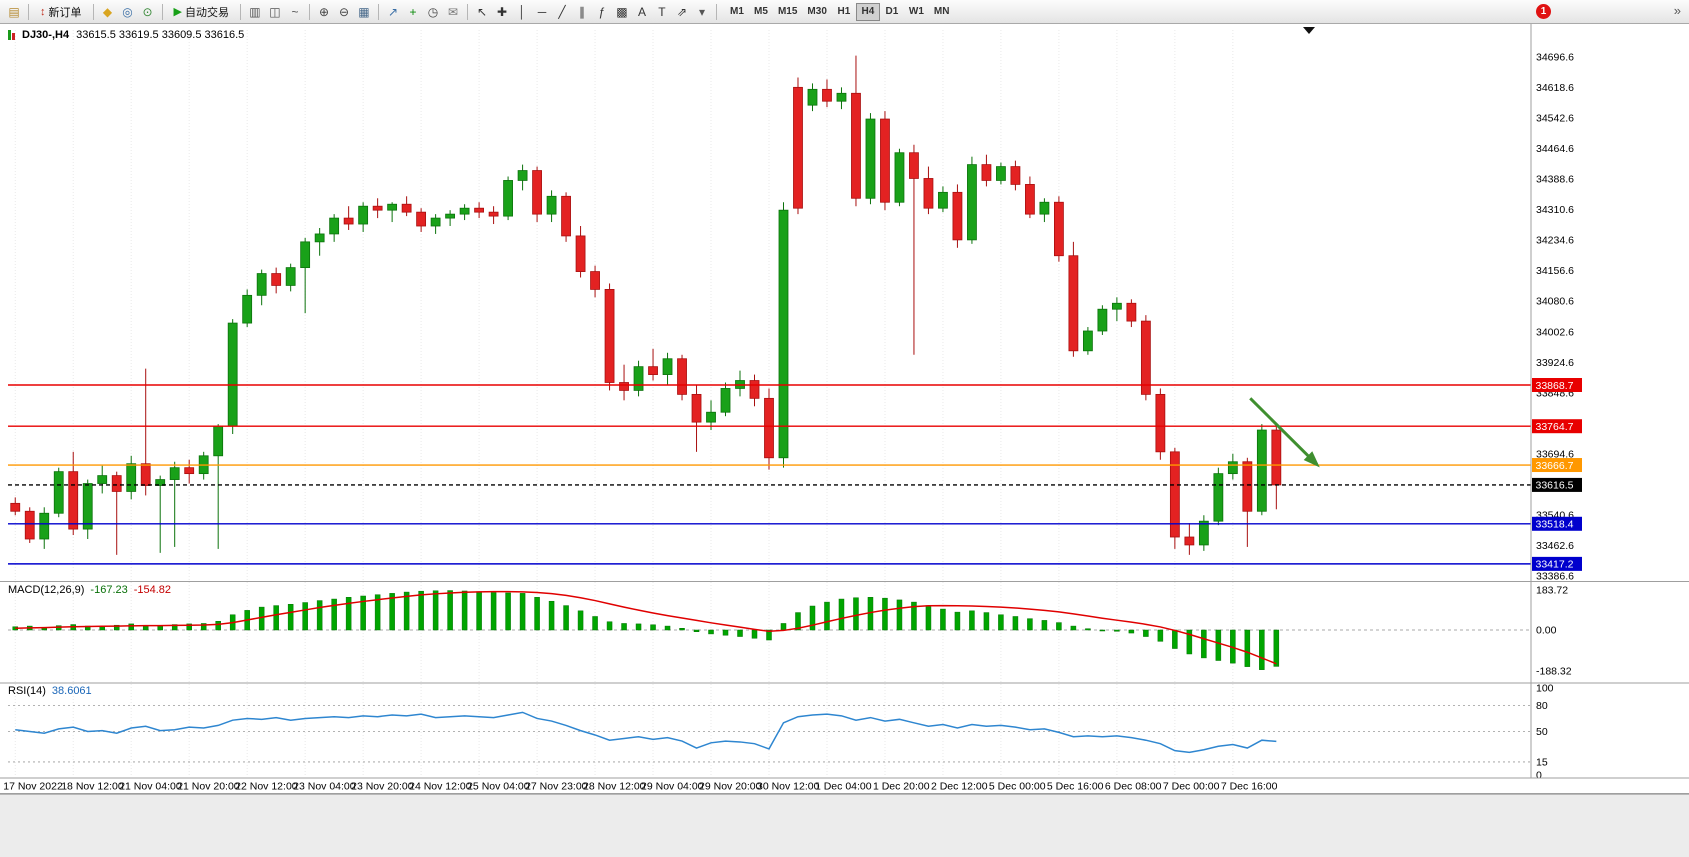  What do you see at coordinates (867, 11) in the screenshot?
I see `timeframe-h4: H4` at bounding box center [867, 11].